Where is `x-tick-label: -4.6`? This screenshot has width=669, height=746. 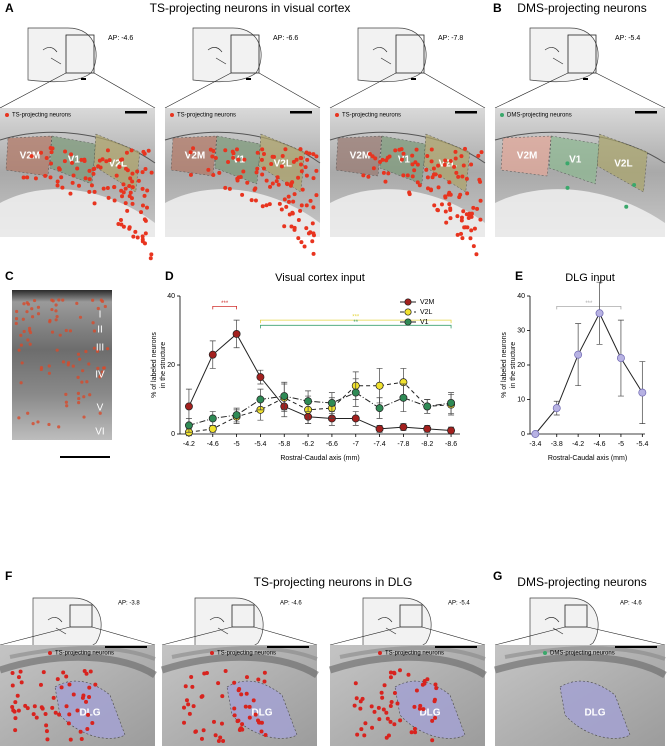
x-tick-label: -4.6 is located at coordinates (213, 444).